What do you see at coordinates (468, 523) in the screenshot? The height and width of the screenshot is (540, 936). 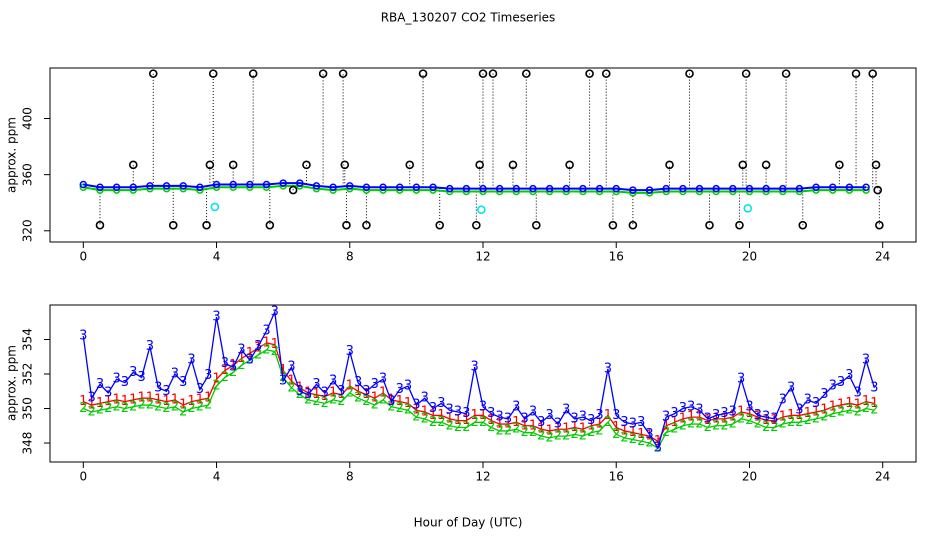 I see `x-axis-label: Hour of Day (UTC)` at bounding box center [468, 523].